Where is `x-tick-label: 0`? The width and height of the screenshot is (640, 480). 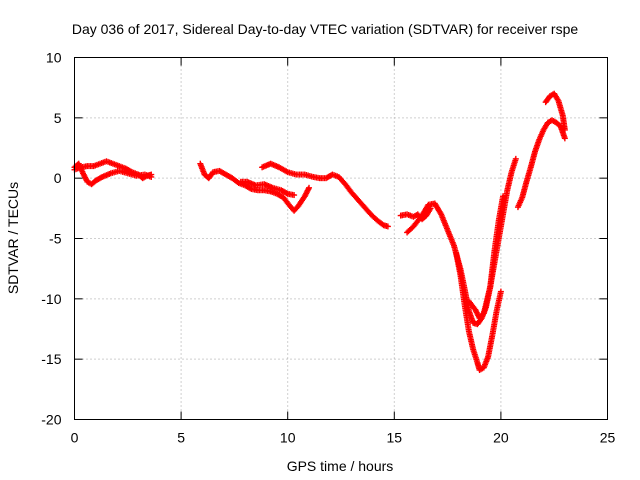 x-tick-label: 0 is located at coordinates (75, 438).